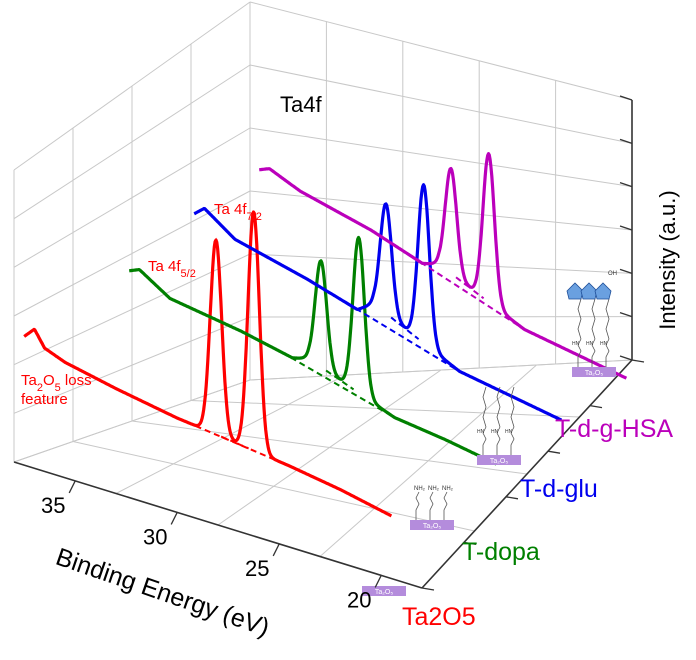  Describe the element at coordinates (301, 104) in the screenshot. I see `chart-title: Ta4f` at that location.